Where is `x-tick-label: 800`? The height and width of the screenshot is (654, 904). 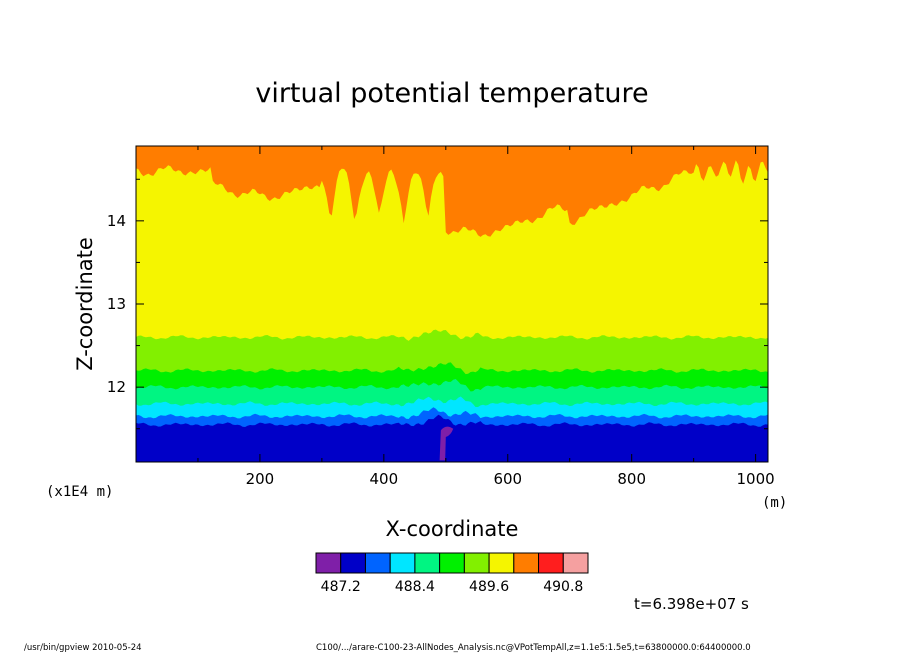
x-tick-label: 800 is located at coordinates (631, 479).